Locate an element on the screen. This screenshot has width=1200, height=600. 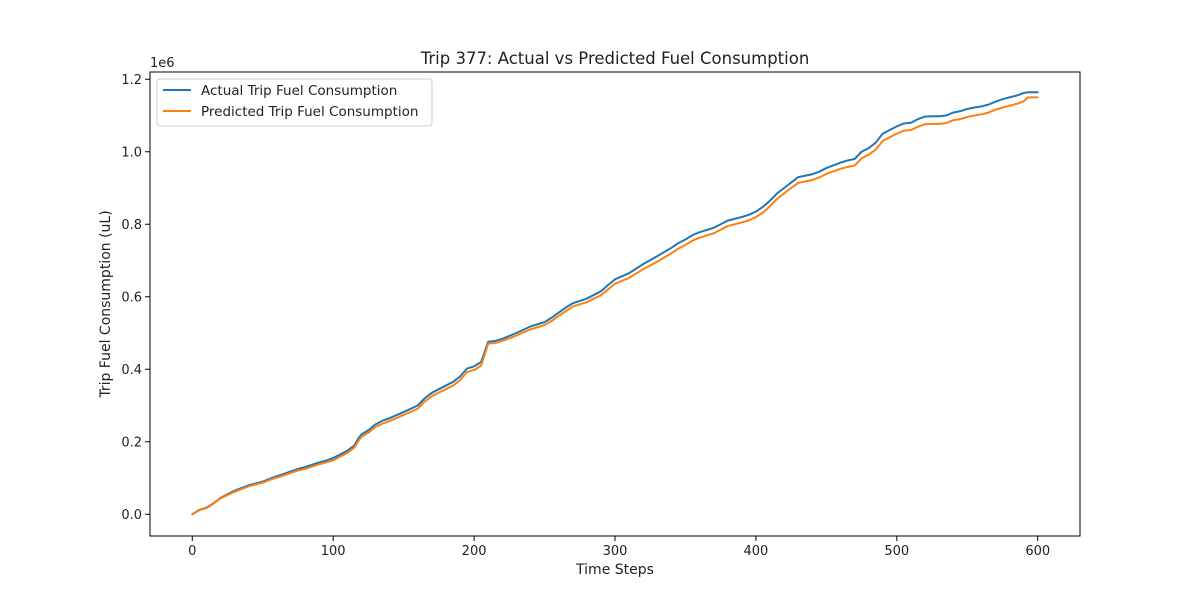
y-axis-title: Trip Fuel Consumption (uL) is located at coordinates (106, 304).